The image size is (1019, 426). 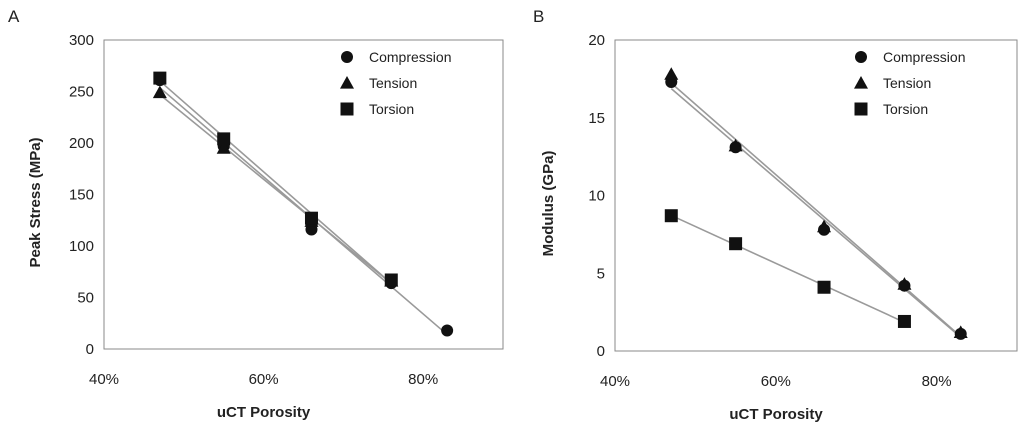 What do you see at coordinates (596, 40) in the screenshot?
I see `y-tick-label: 20` at bounding box center [596, 40].